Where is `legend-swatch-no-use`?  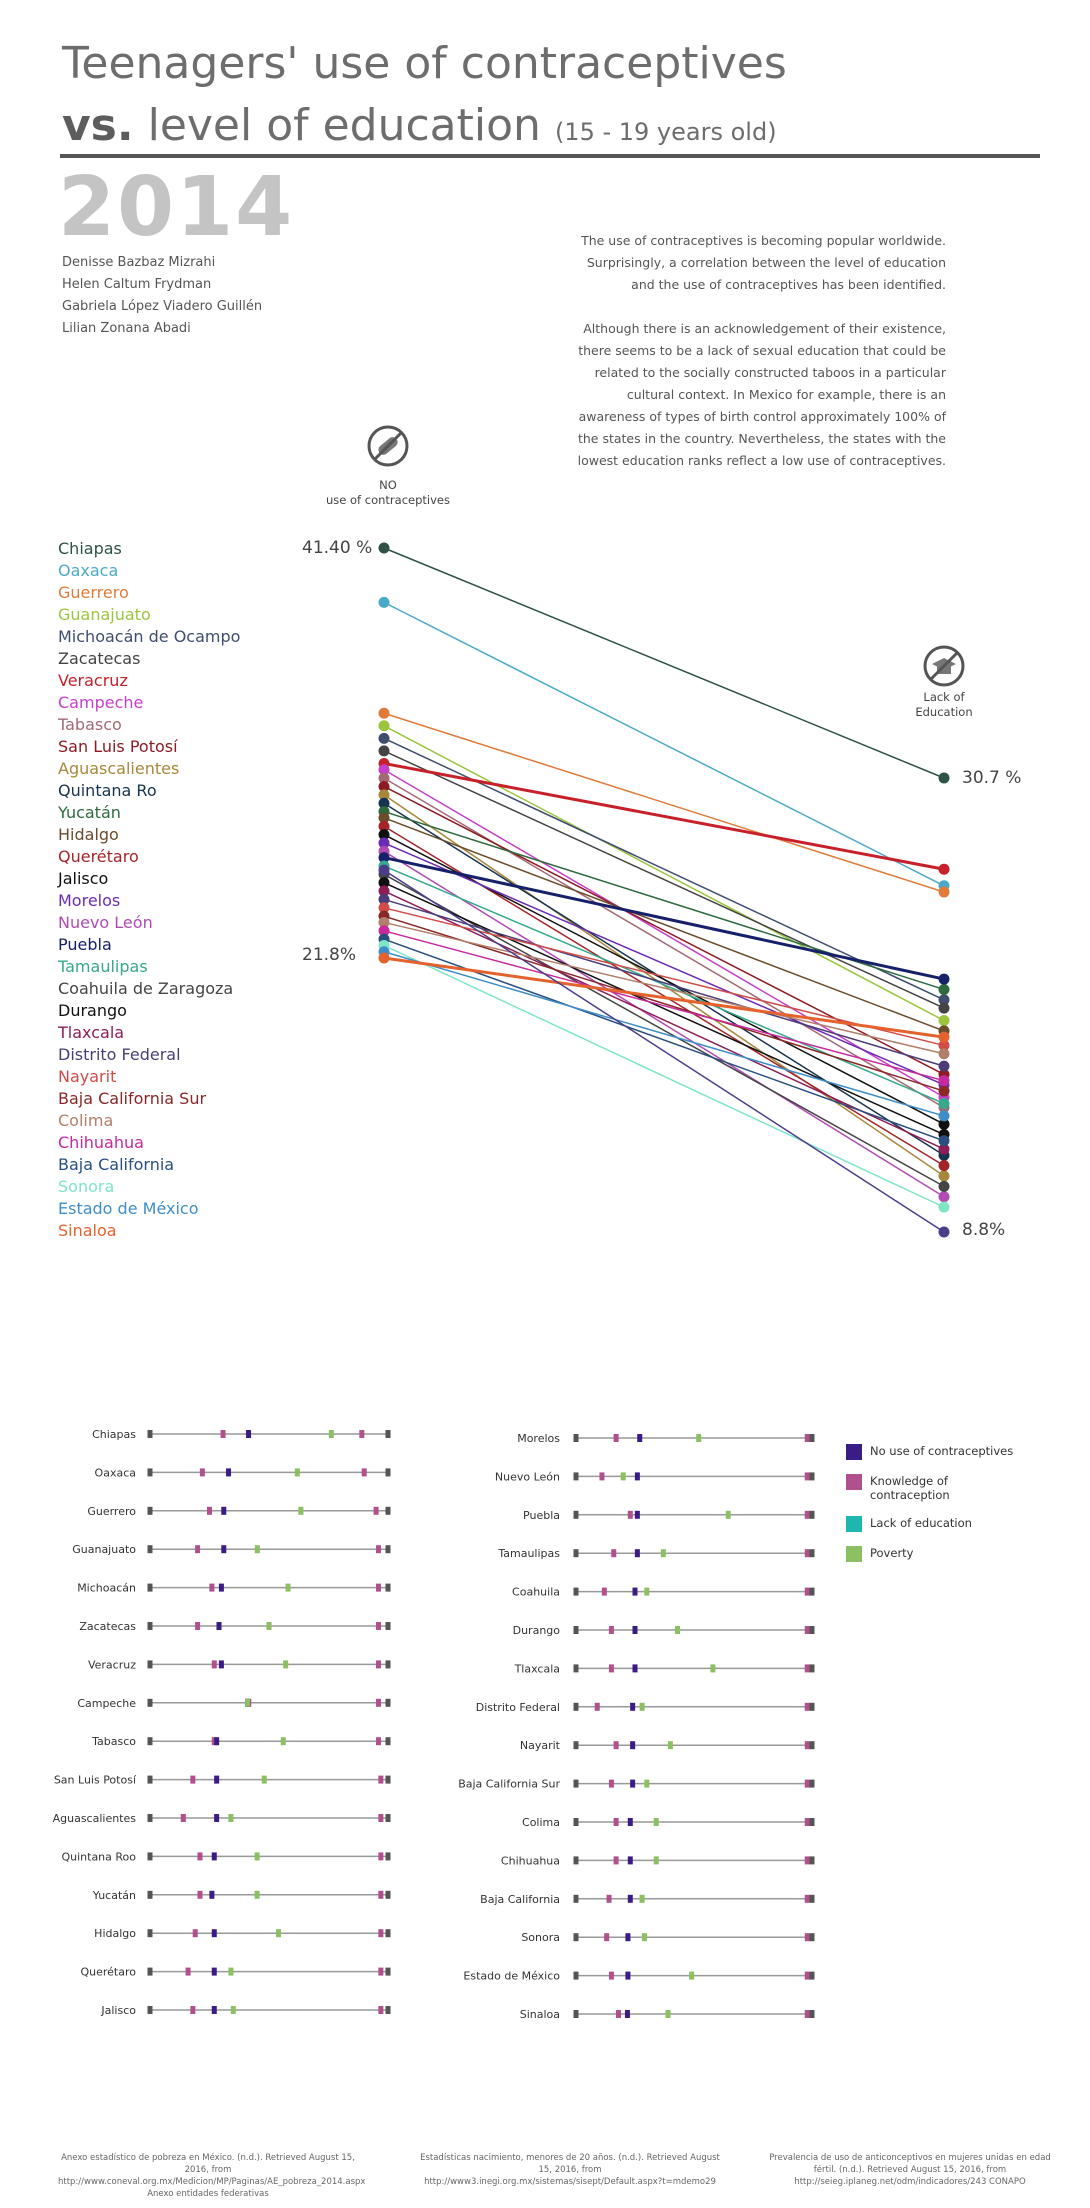
legend-swatch-no-use is located at coordinates (854, 1452).